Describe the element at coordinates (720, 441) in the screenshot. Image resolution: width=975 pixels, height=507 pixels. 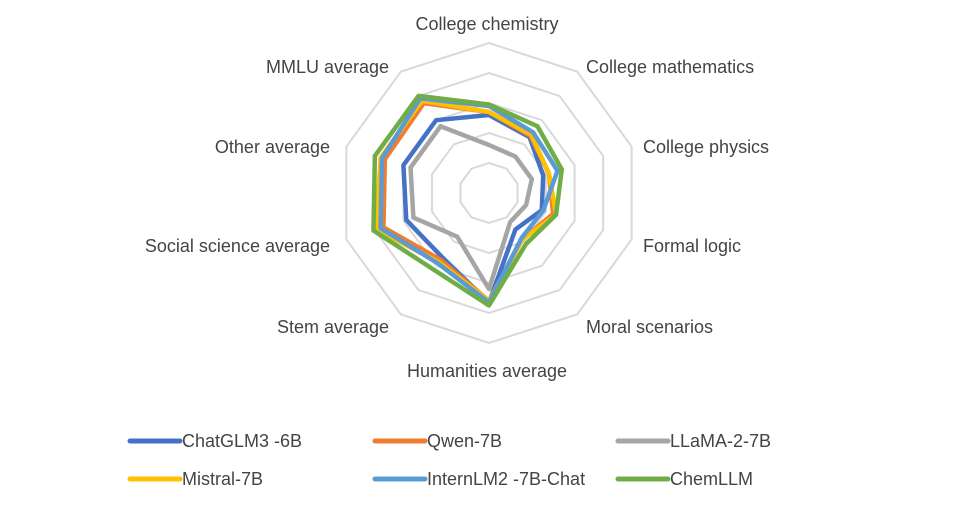
I see `legend-label-llama-2-7b: LLaMA-2-7B` at that location.